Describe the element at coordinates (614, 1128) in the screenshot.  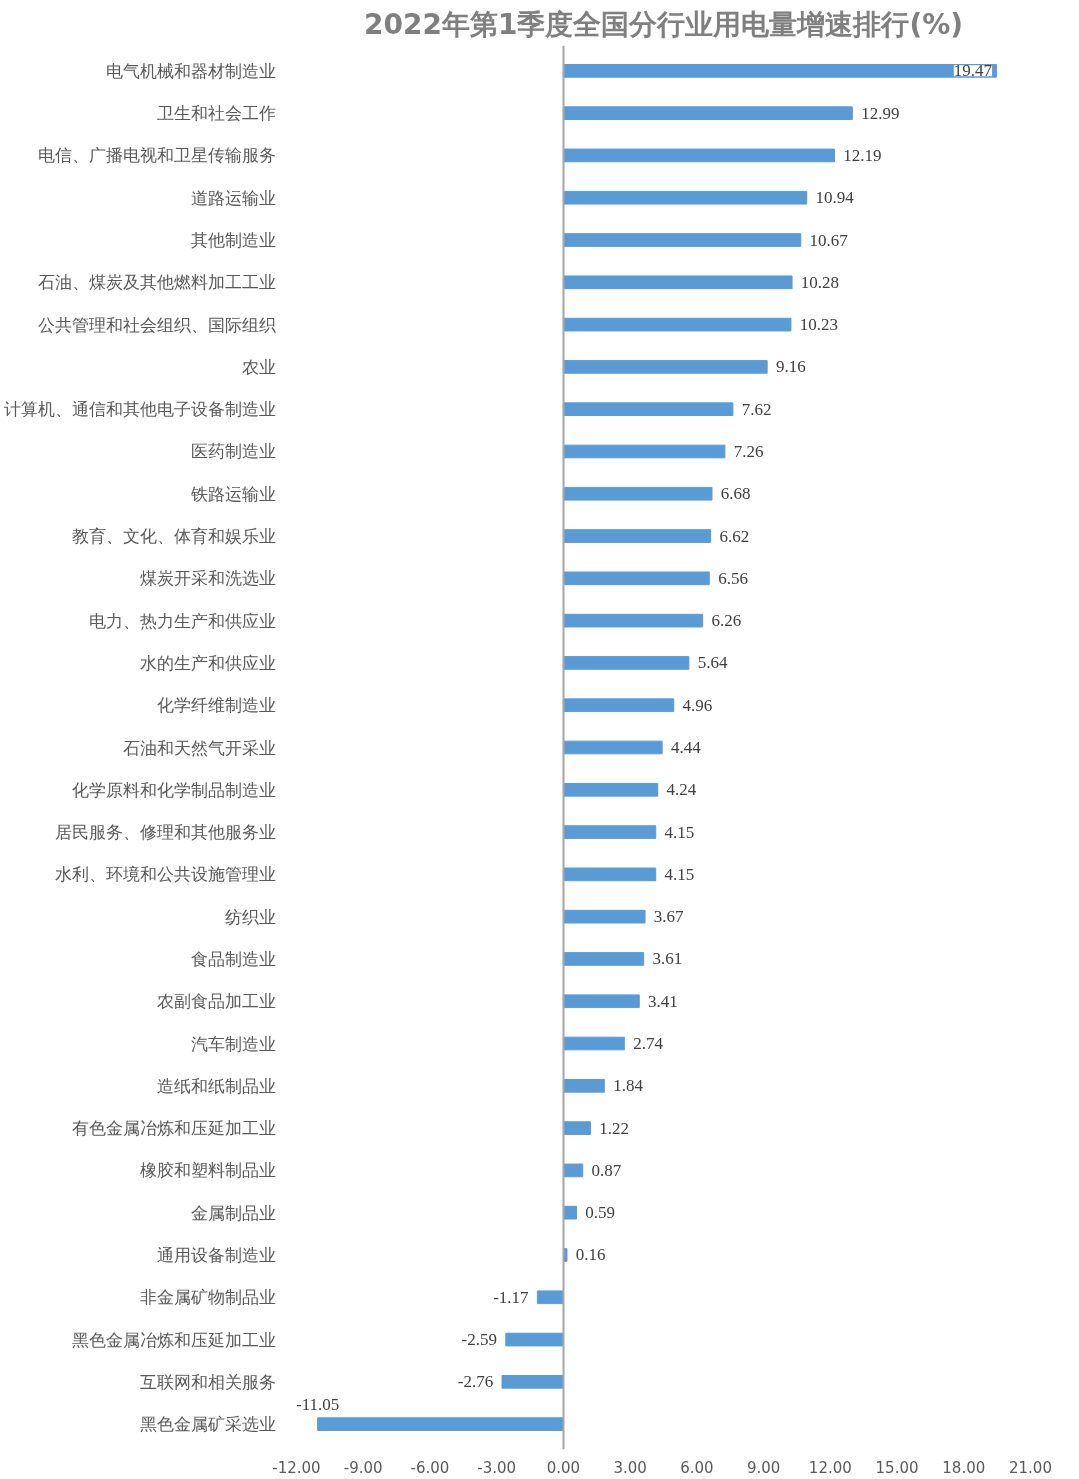
I see `data-label: 1.22` at that location.